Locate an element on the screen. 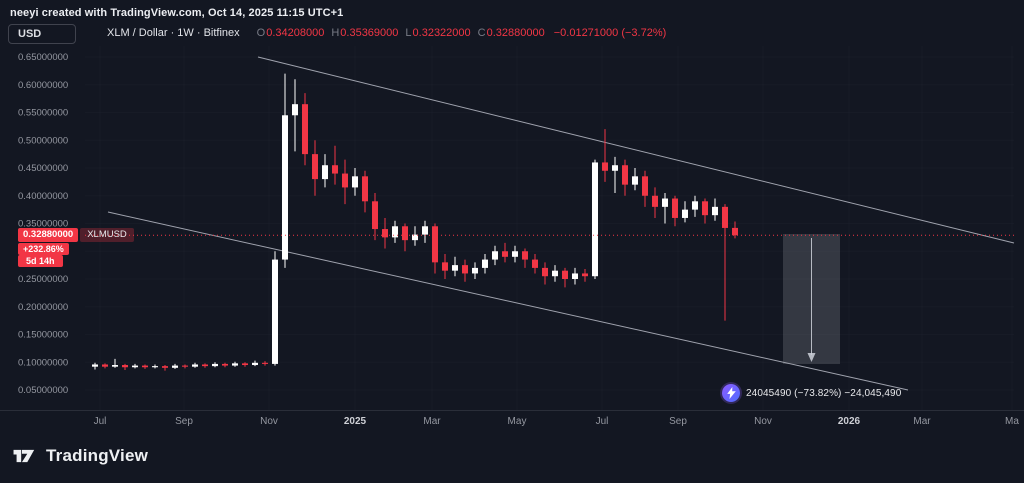 This screenshot has height=483, width=1024. price-scale-label: 0.10000000 is located at coordinates (43, 362).